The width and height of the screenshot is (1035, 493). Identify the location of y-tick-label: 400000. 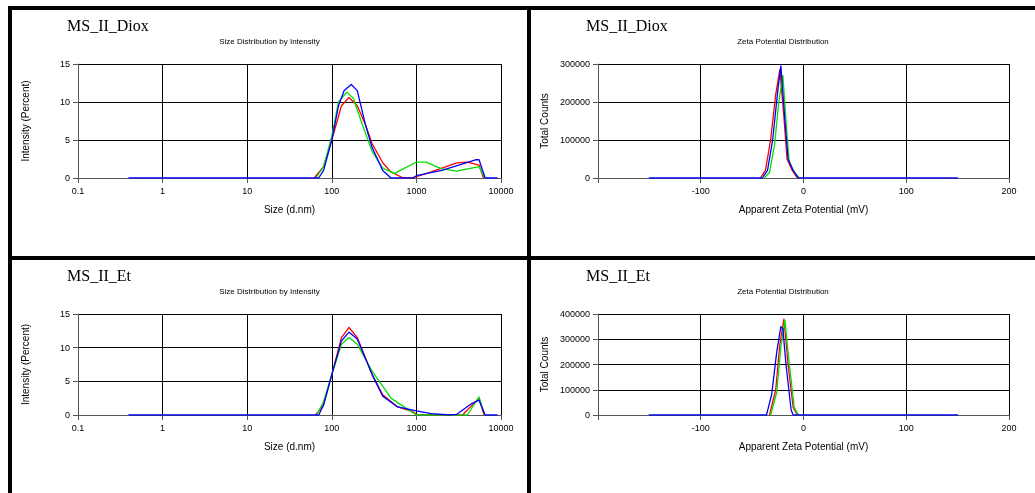
(574, 314).